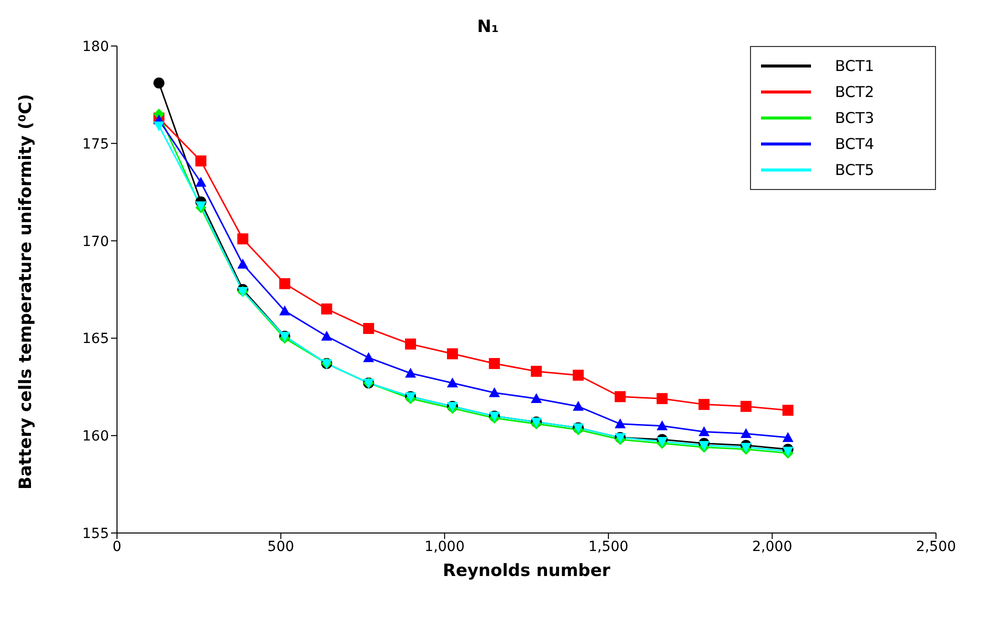 This screenshot has width=981, height=617. What do you see at coordinates (854, 66) in the screenshot?
I see `legend-label: BCT1` at bounding box center [854, 66].